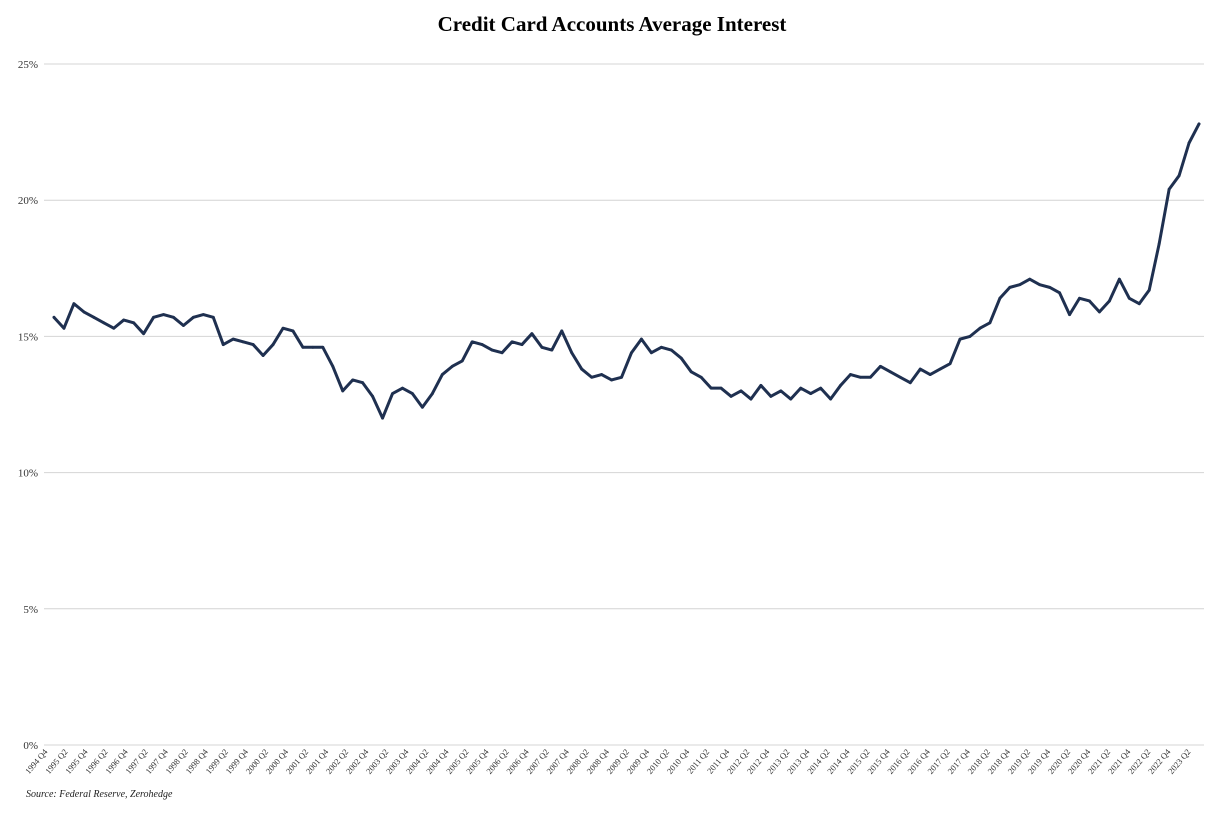 Image resolution: width=1225 pixels, height=817 pixels. I want to click on source-note: Source: Federal Reserve, Zerohedge, so click(99, 794).